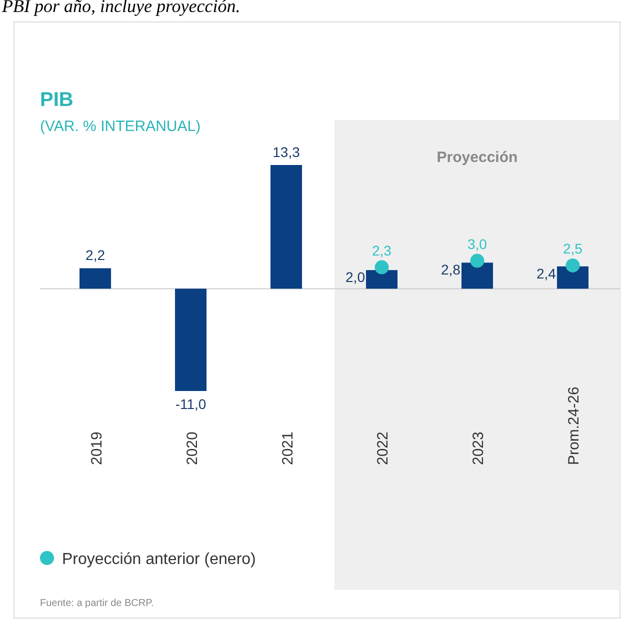  Describe the element at coordinates (120, 126) in the screenshot. I see `chart-subtitle: (VAR. % INTERANUAL)` at that location.